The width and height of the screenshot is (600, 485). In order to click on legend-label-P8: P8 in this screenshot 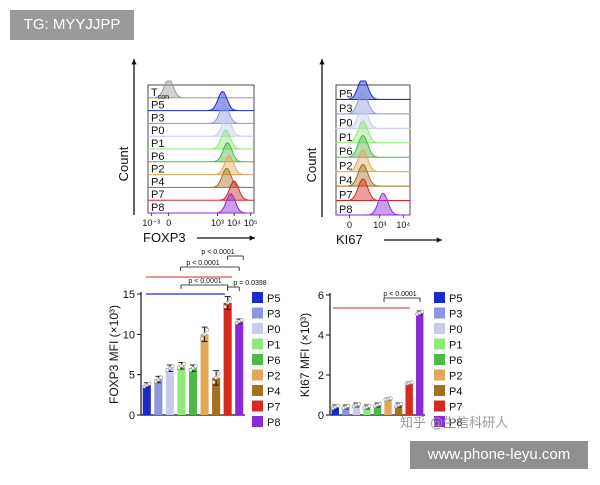, I will do `click(273, 423)`.